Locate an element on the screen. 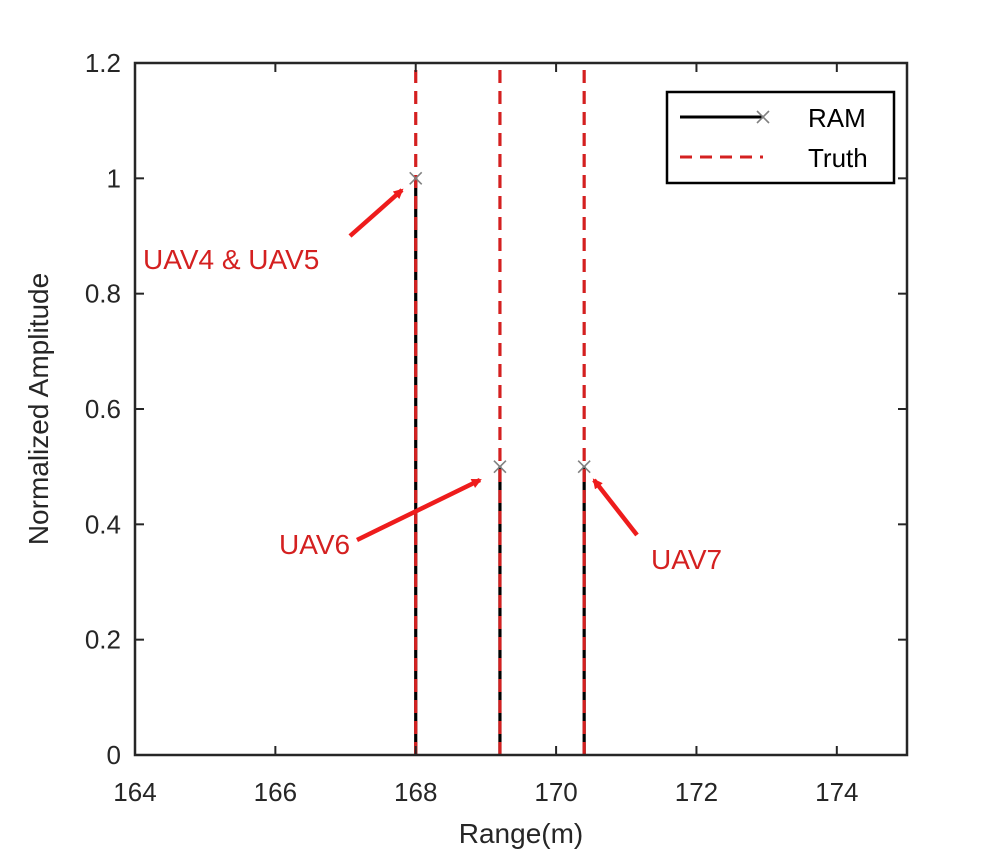 The image size is (1000, 856). x-tick-label-1: 166 is located at coordinates (275, 792).